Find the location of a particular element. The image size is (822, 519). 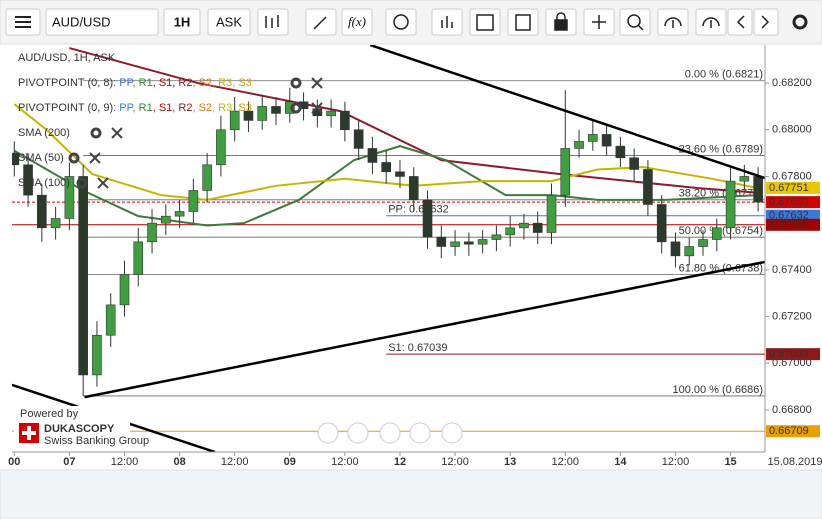

side-select is located at coordinates (229, 22).